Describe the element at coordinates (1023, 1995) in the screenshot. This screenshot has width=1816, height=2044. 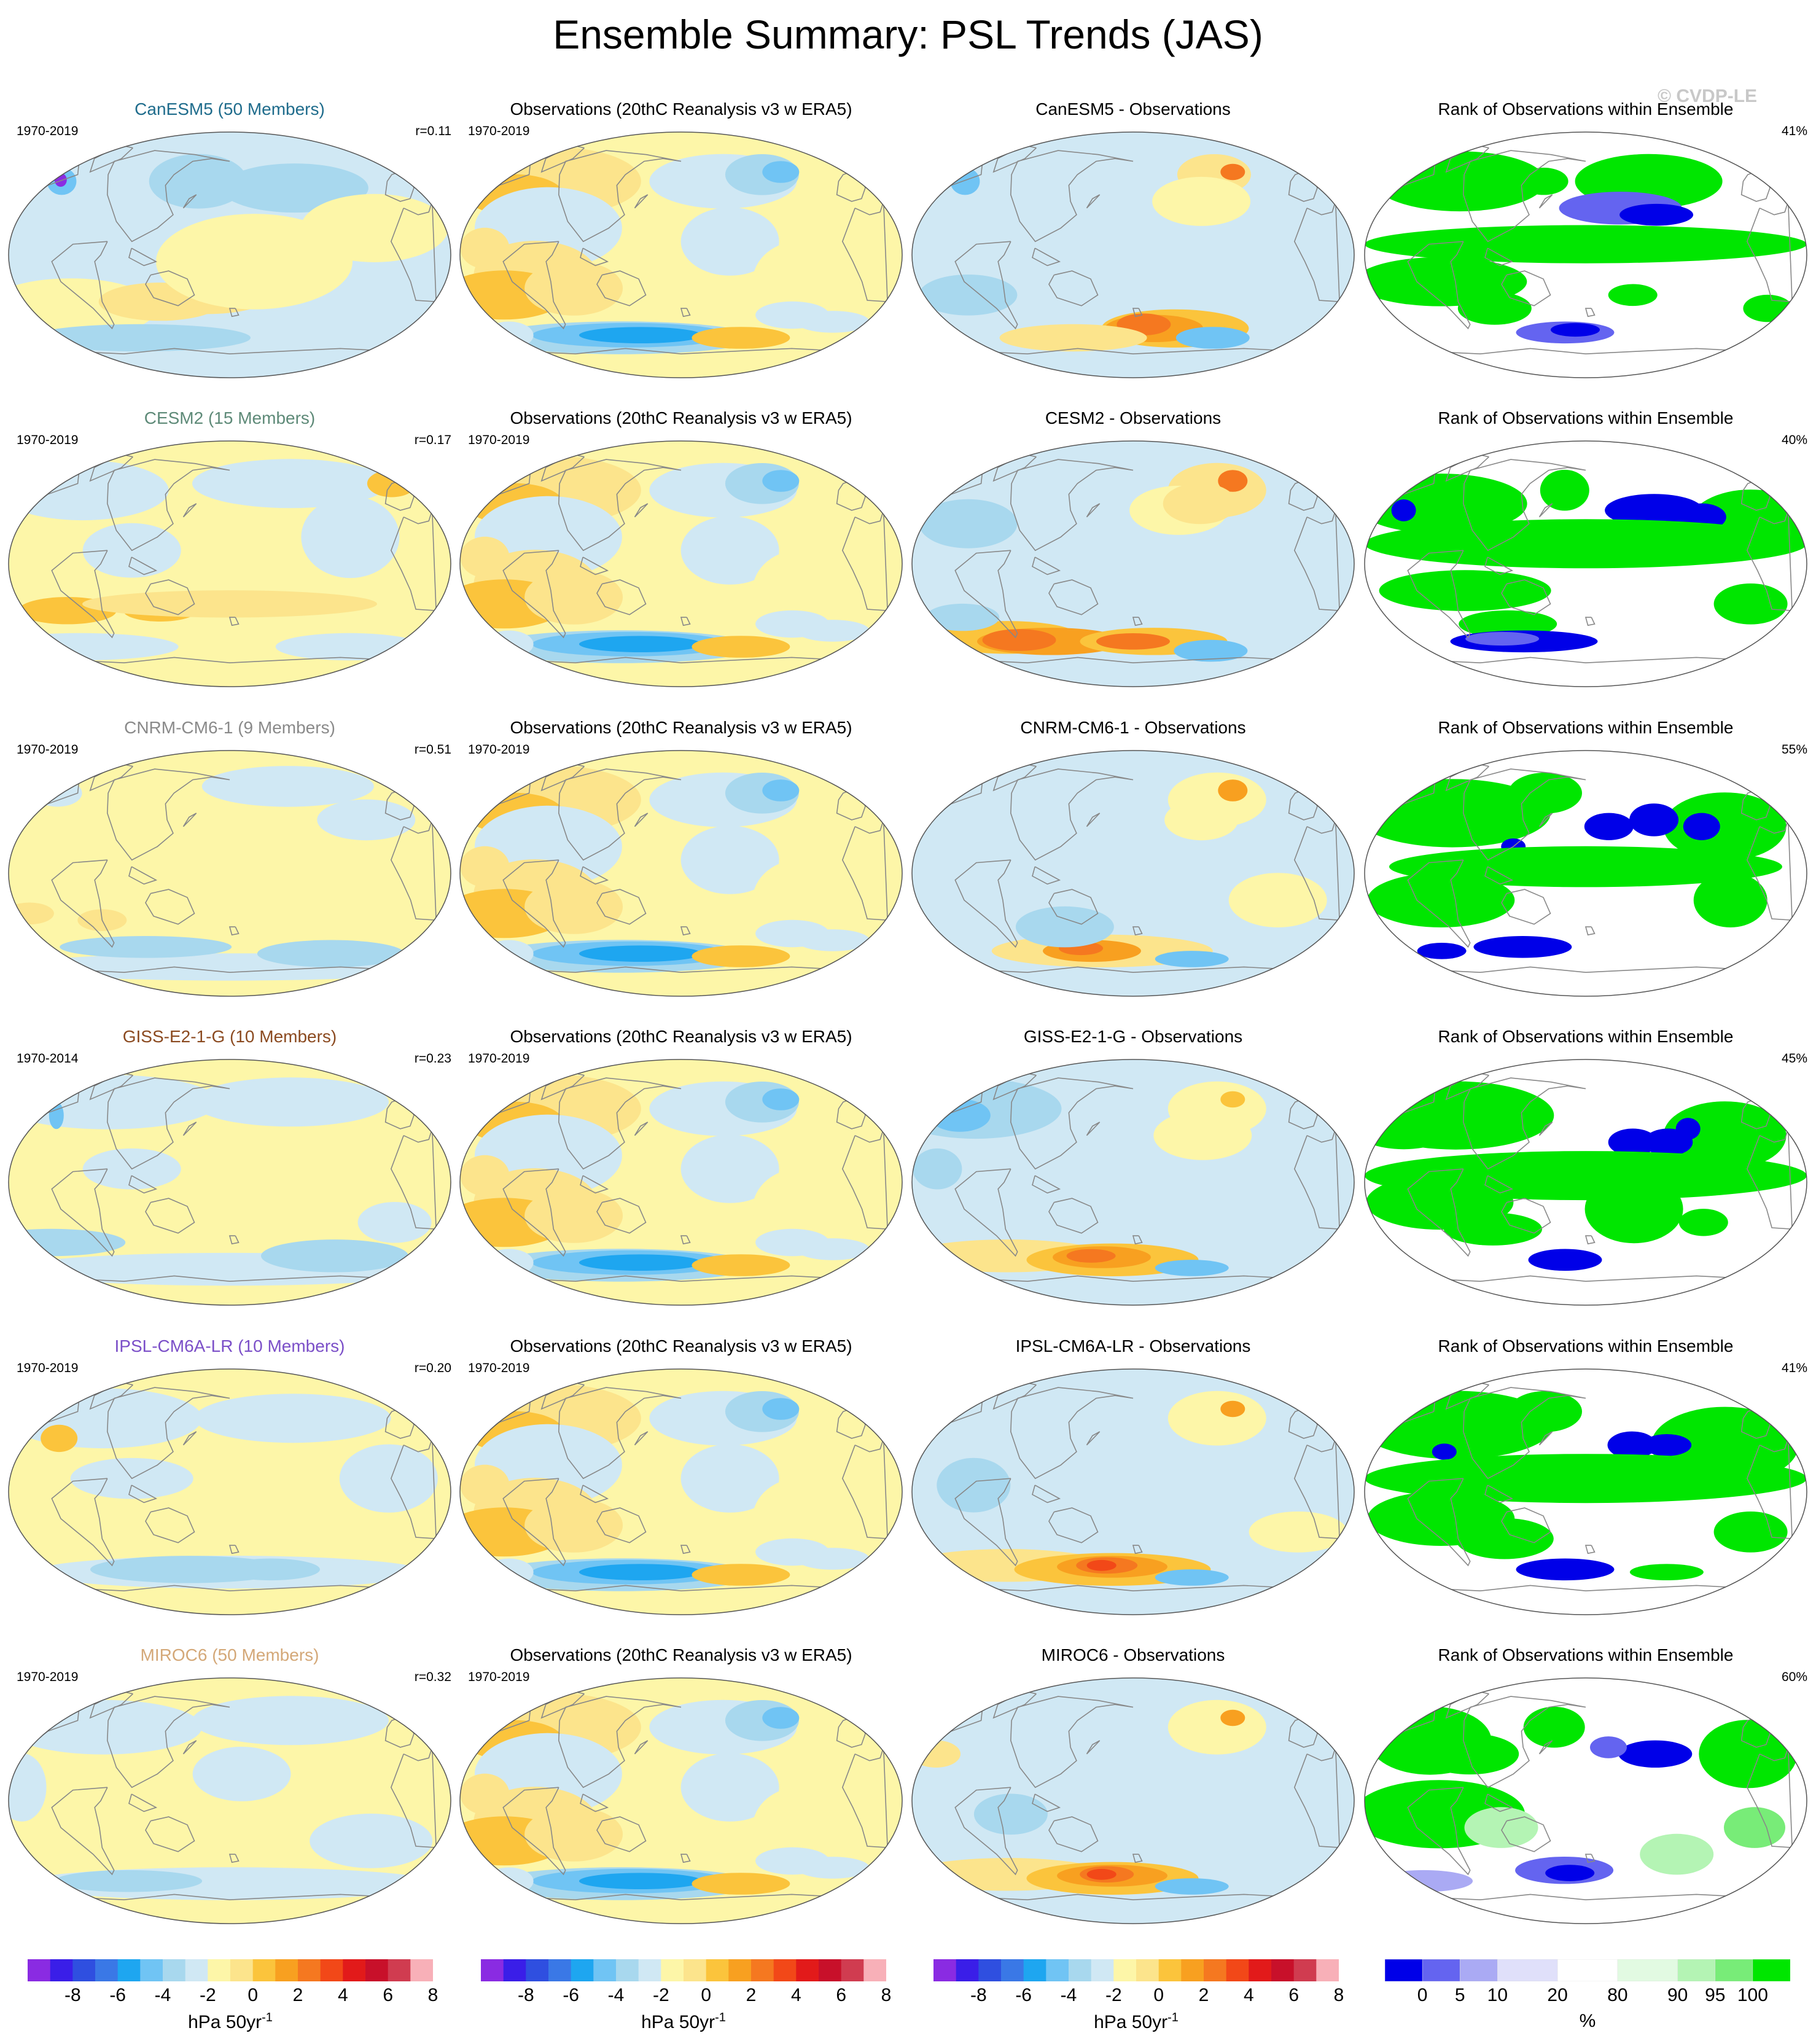
I see `colorbar-tick-label: -6` at that location.